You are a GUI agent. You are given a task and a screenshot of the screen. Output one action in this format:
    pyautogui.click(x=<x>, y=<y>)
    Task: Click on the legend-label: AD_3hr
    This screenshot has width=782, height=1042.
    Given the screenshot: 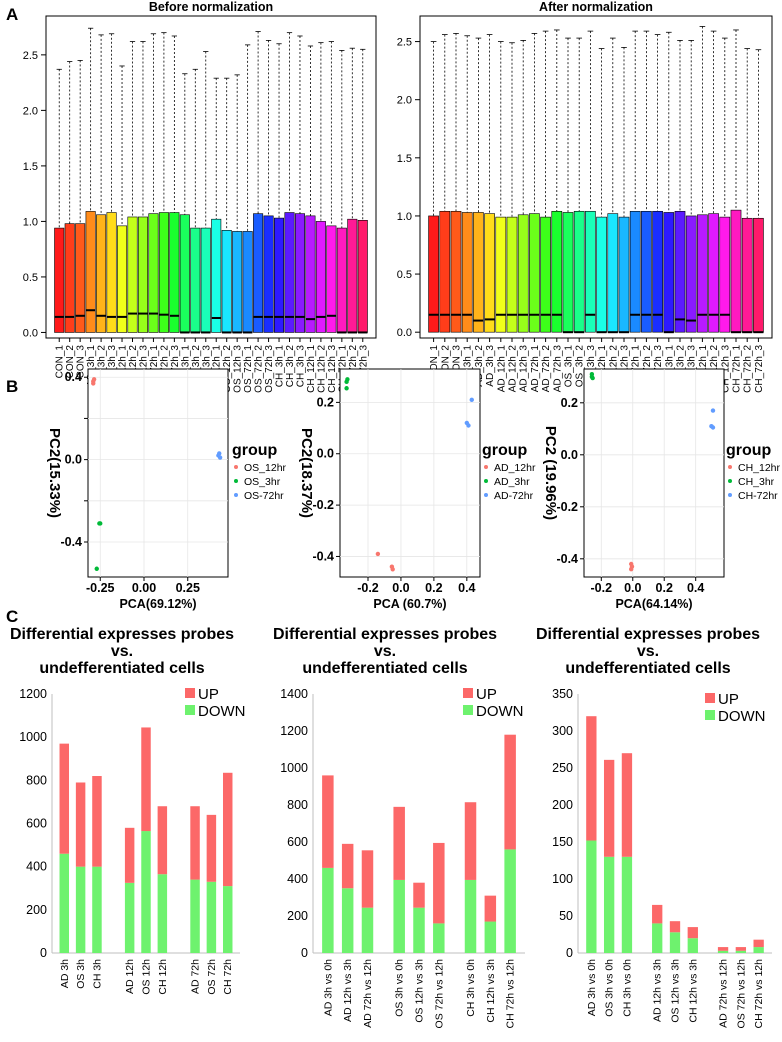 What is the action you would take?
    pyautogui.click(x=512, y=482)
    